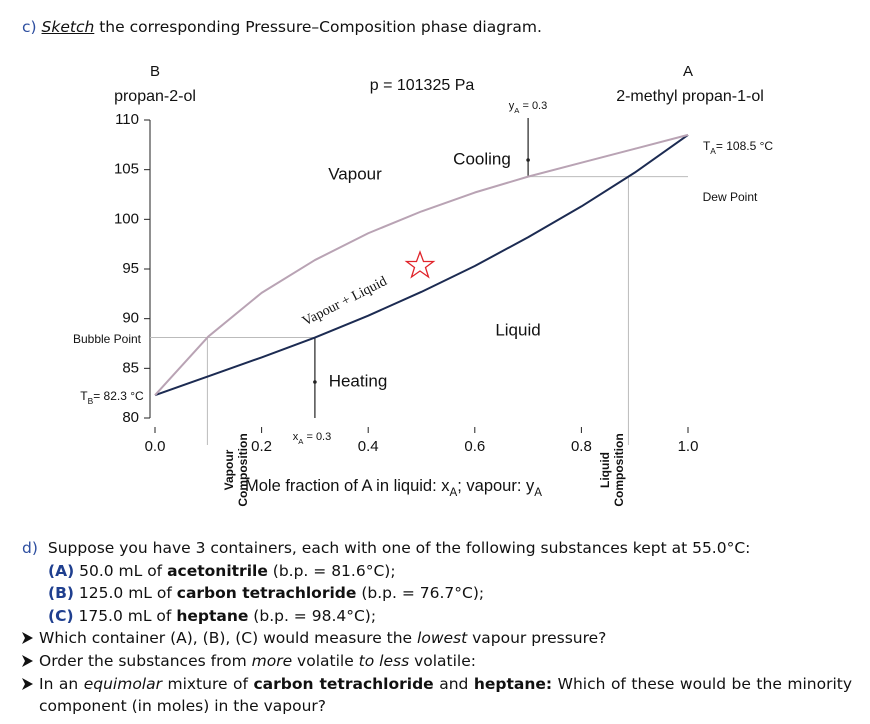 The image size is (870, 724). Describe the element at coordinates (358, 380) in the screenshot. I see `heating-label: Heating` at that location.